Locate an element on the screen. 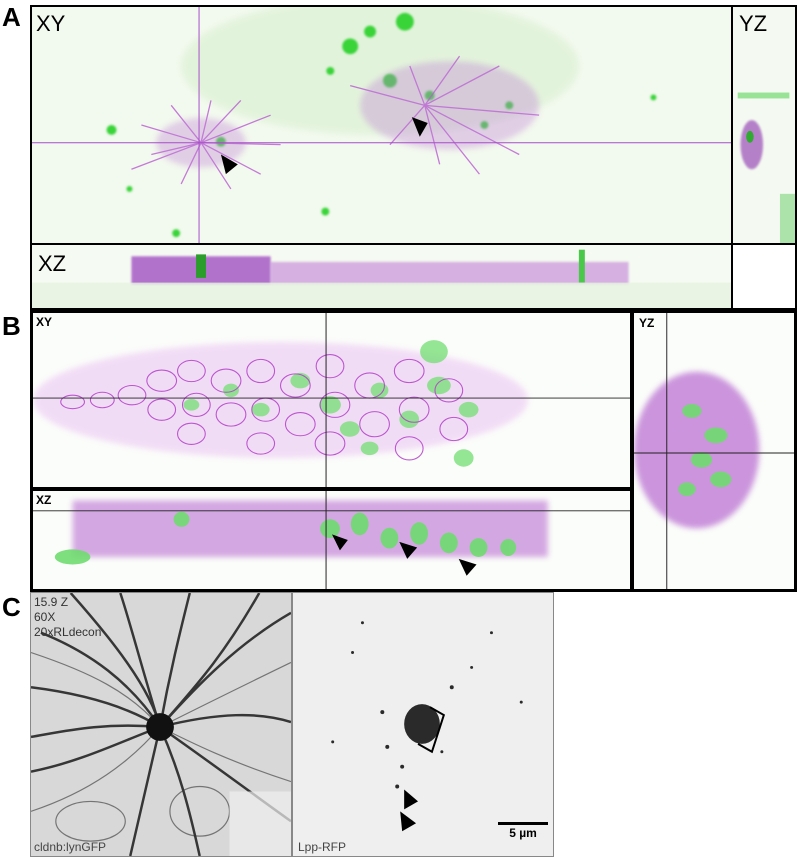  panel-a-yz-label: YZ is located at coordinates (753, 23).